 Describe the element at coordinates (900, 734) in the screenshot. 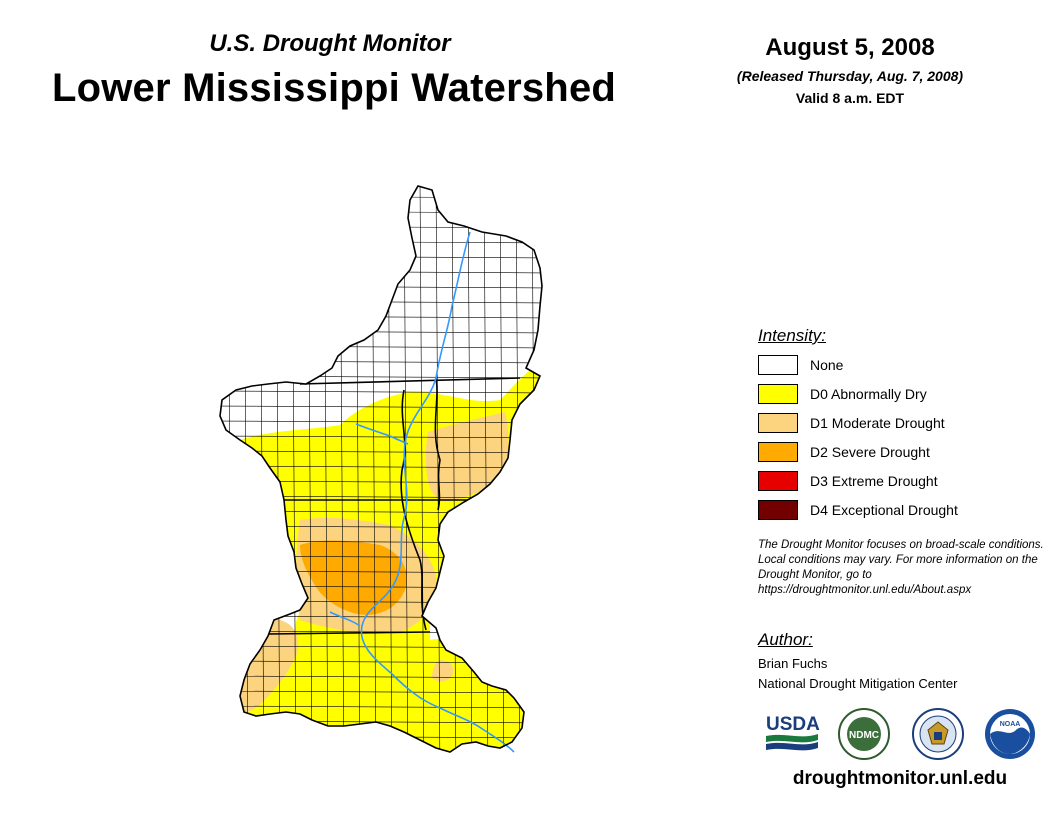

I see `agency-logos: USDA NDMC NOAA` at that location.